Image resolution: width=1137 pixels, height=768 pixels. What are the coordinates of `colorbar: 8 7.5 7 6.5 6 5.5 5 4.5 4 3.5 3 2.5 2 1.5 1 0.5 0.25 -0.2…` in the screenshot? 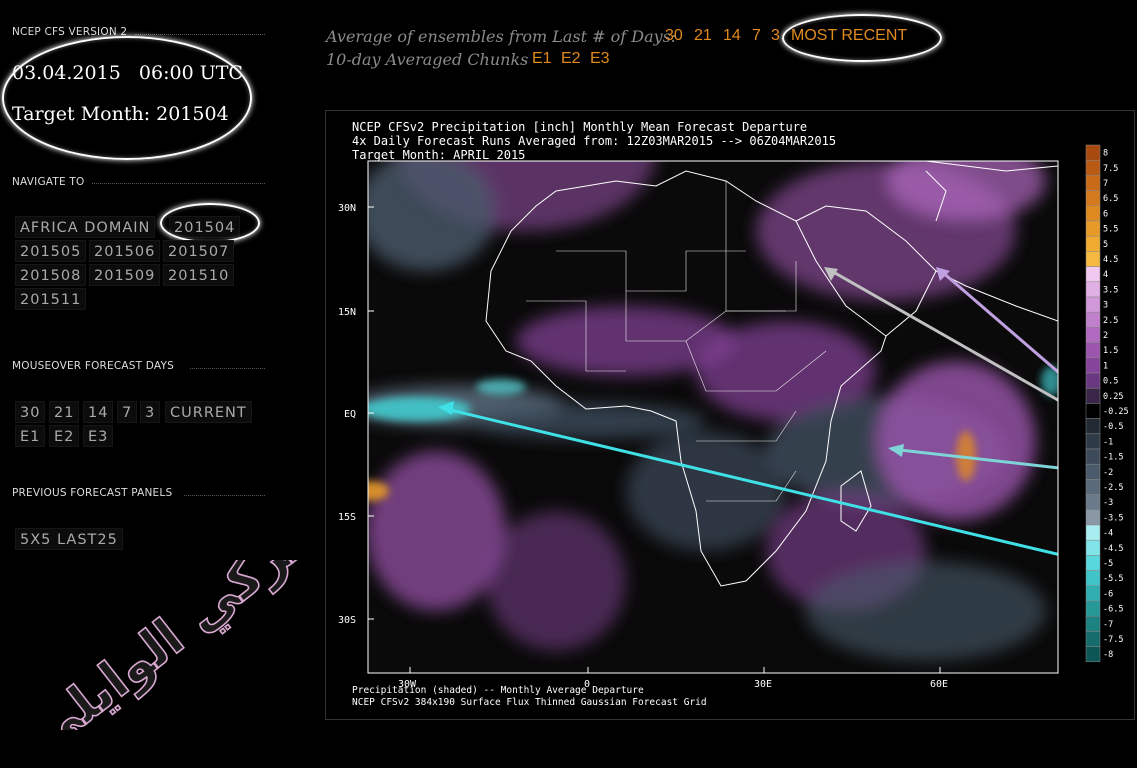 It's located at (1107, 403).